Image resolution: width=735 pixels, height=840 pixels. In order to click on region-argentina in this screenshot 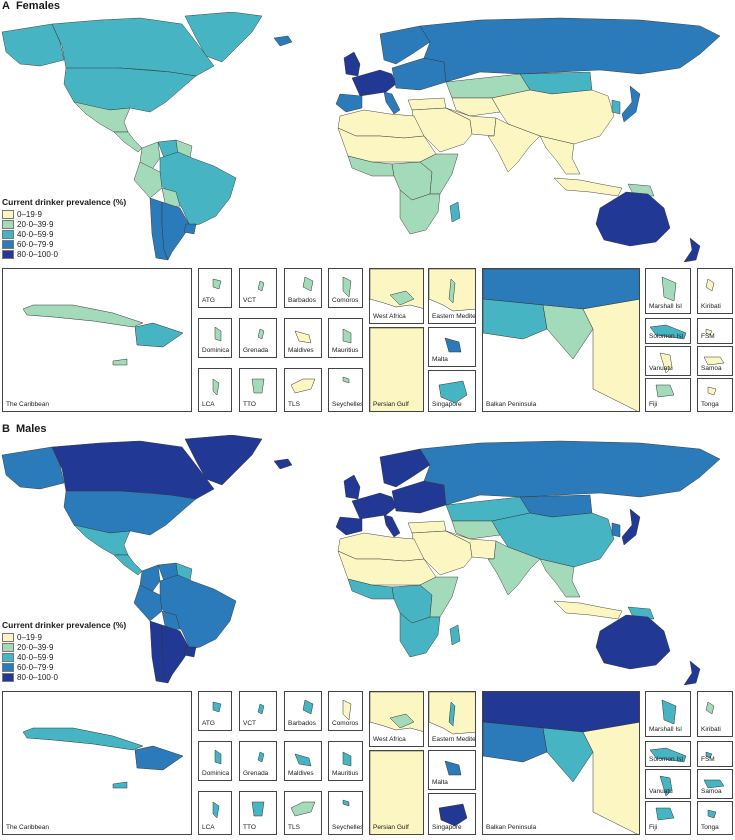, I will do `click(176, 231)`.